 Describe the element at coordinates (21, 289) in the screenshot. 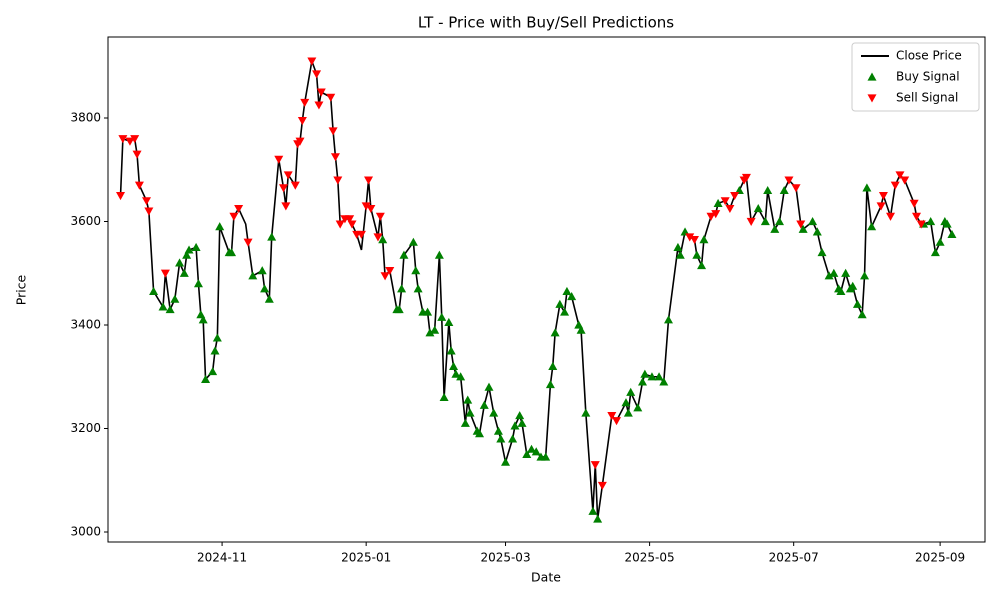

I see `y-axis-label: Price` at that location.